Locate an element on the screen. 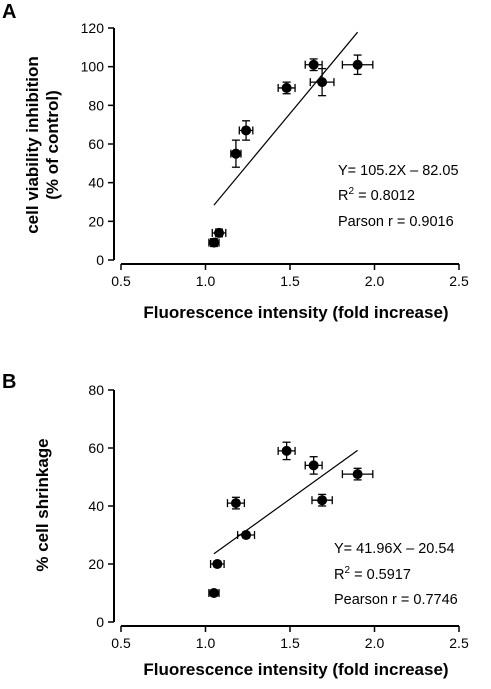 This screenshot has width=491, height=689. panel-b-x-tick-label: 2.5 is located at coordinates (459, 643).